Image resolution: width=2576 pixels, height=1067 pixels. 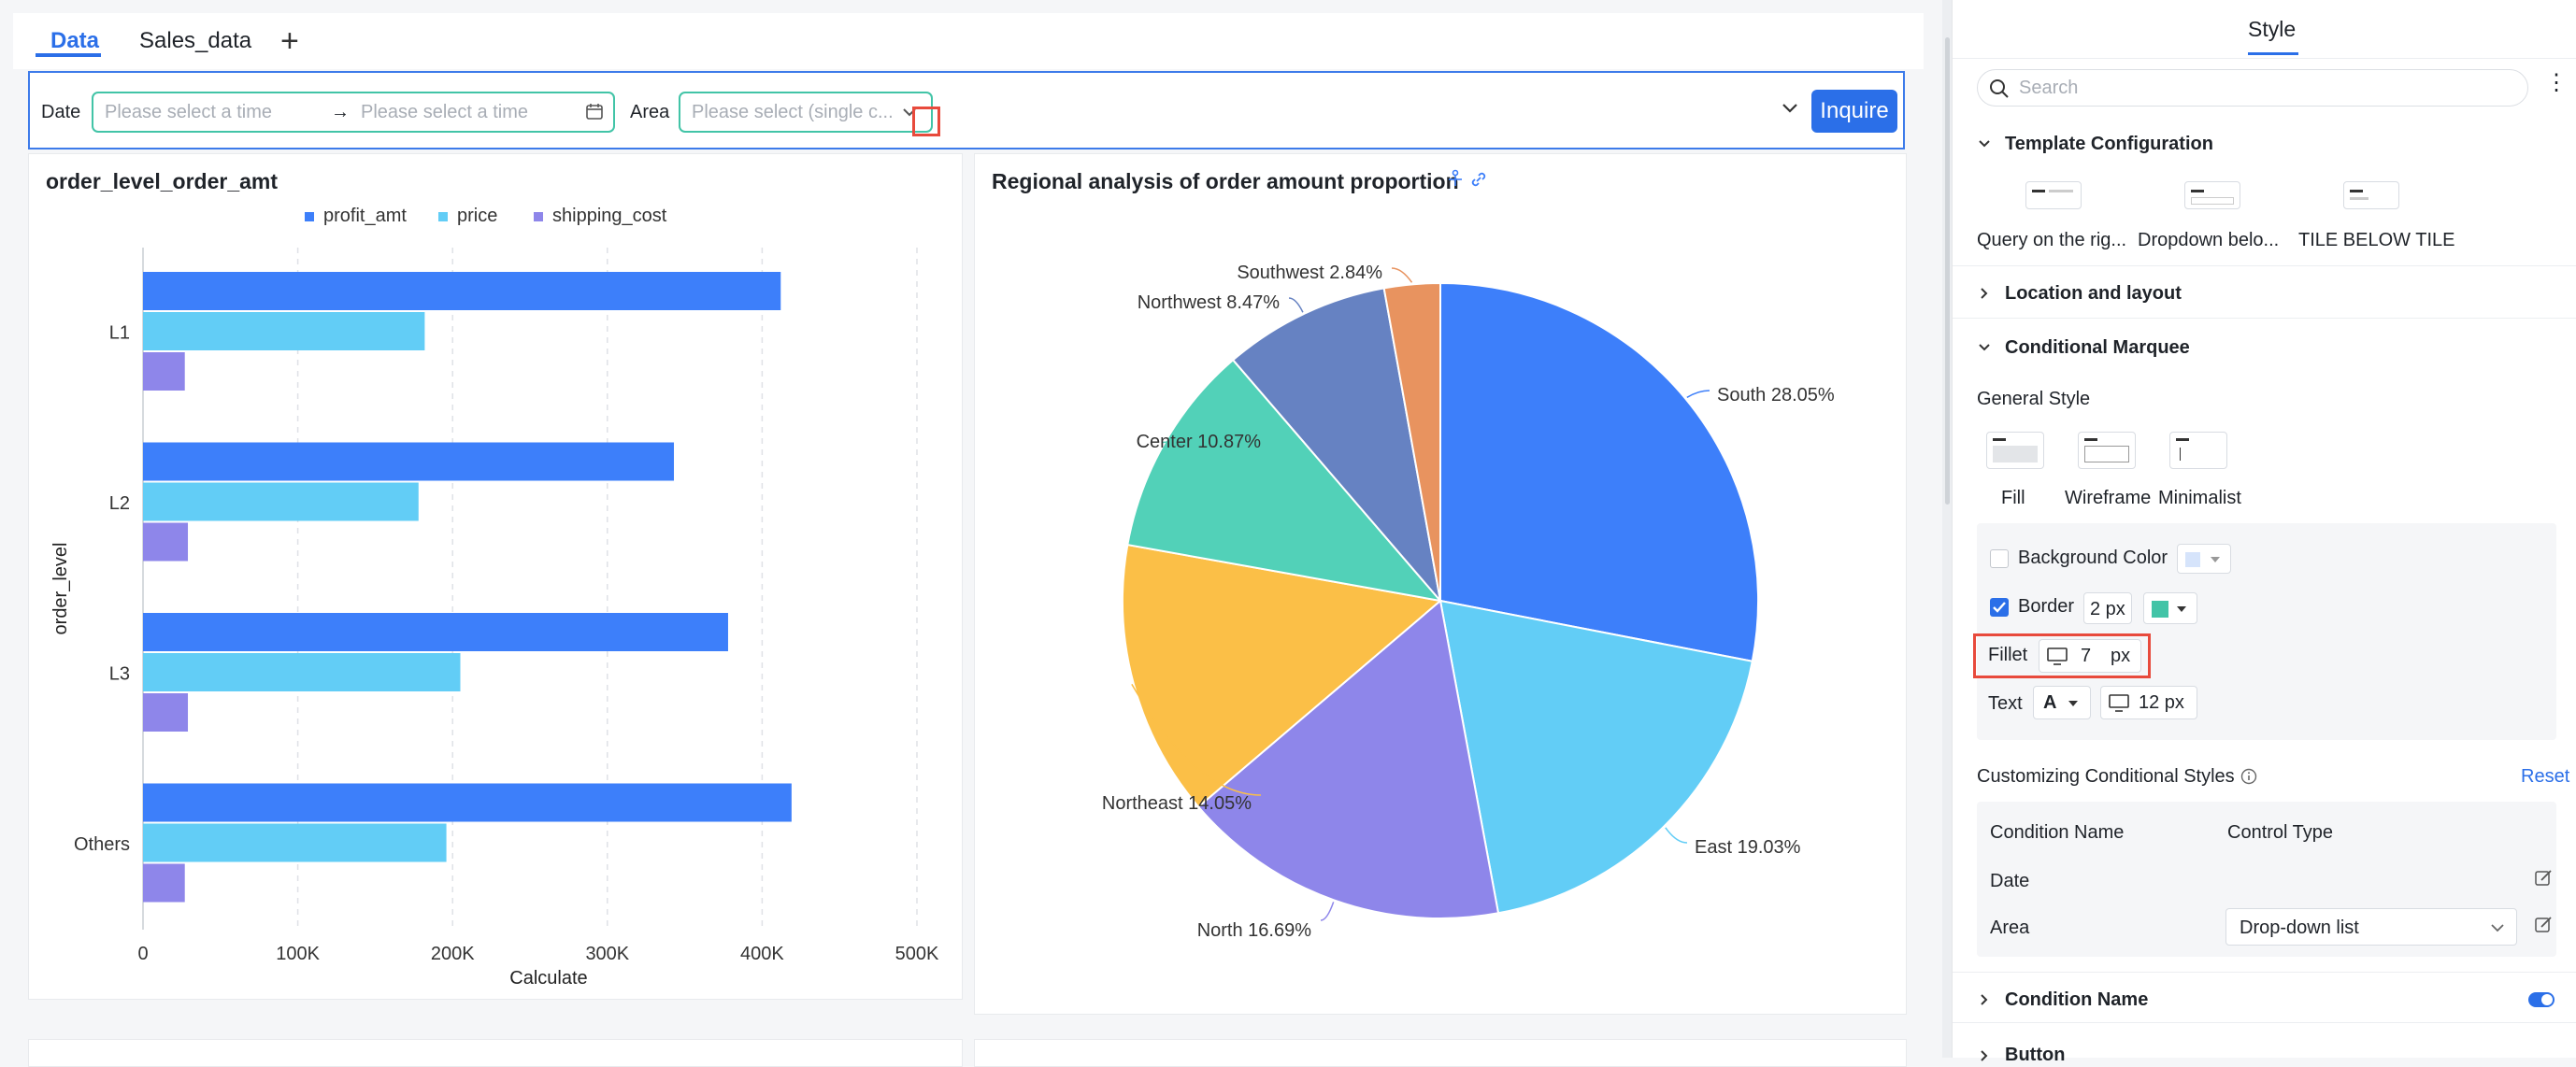 What do you see at coordinates (2013, 498) in the screenshot?
I see `style-label-fill: Fill` at bounding box center [2013, 498].